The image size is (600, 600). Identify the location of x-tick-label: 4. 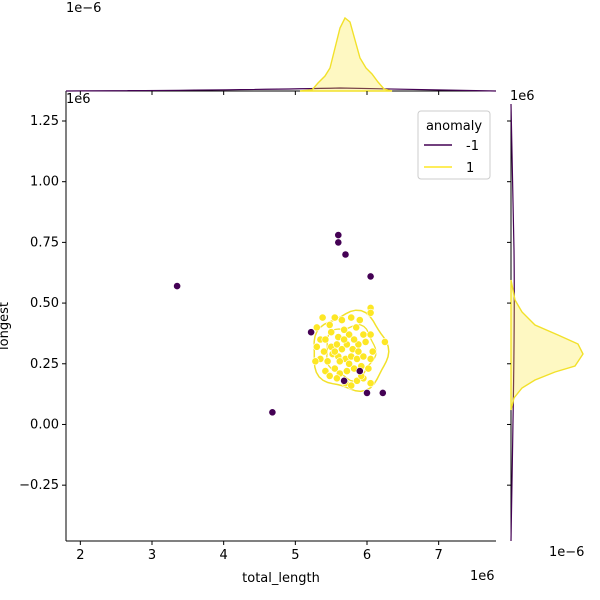
(224, 555).